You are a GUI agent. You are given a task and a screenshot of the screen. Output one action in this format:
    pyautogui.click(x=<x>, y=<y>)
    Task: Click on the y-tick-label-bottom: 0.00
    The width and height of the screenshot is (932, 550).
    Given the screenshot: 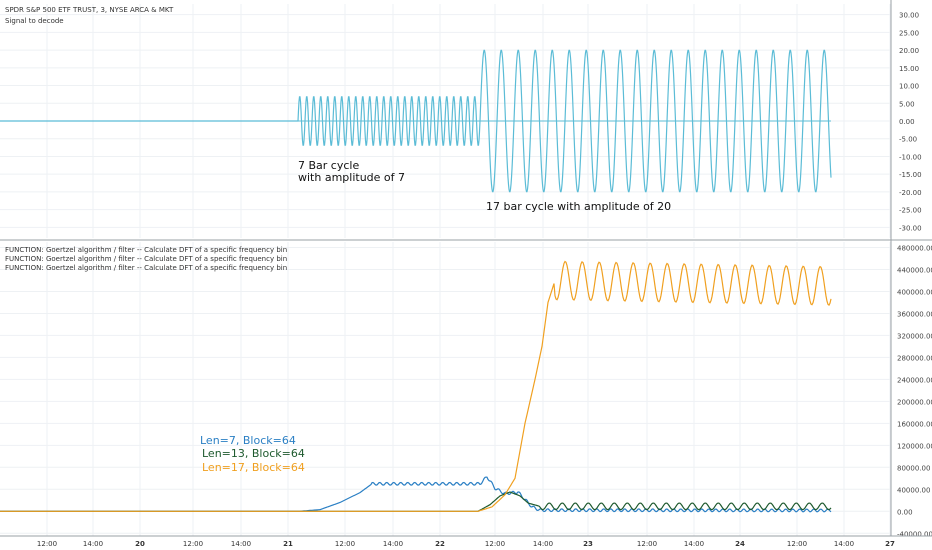 What is the action you would take?
    pyautogui.click(x=905, y=512)
    